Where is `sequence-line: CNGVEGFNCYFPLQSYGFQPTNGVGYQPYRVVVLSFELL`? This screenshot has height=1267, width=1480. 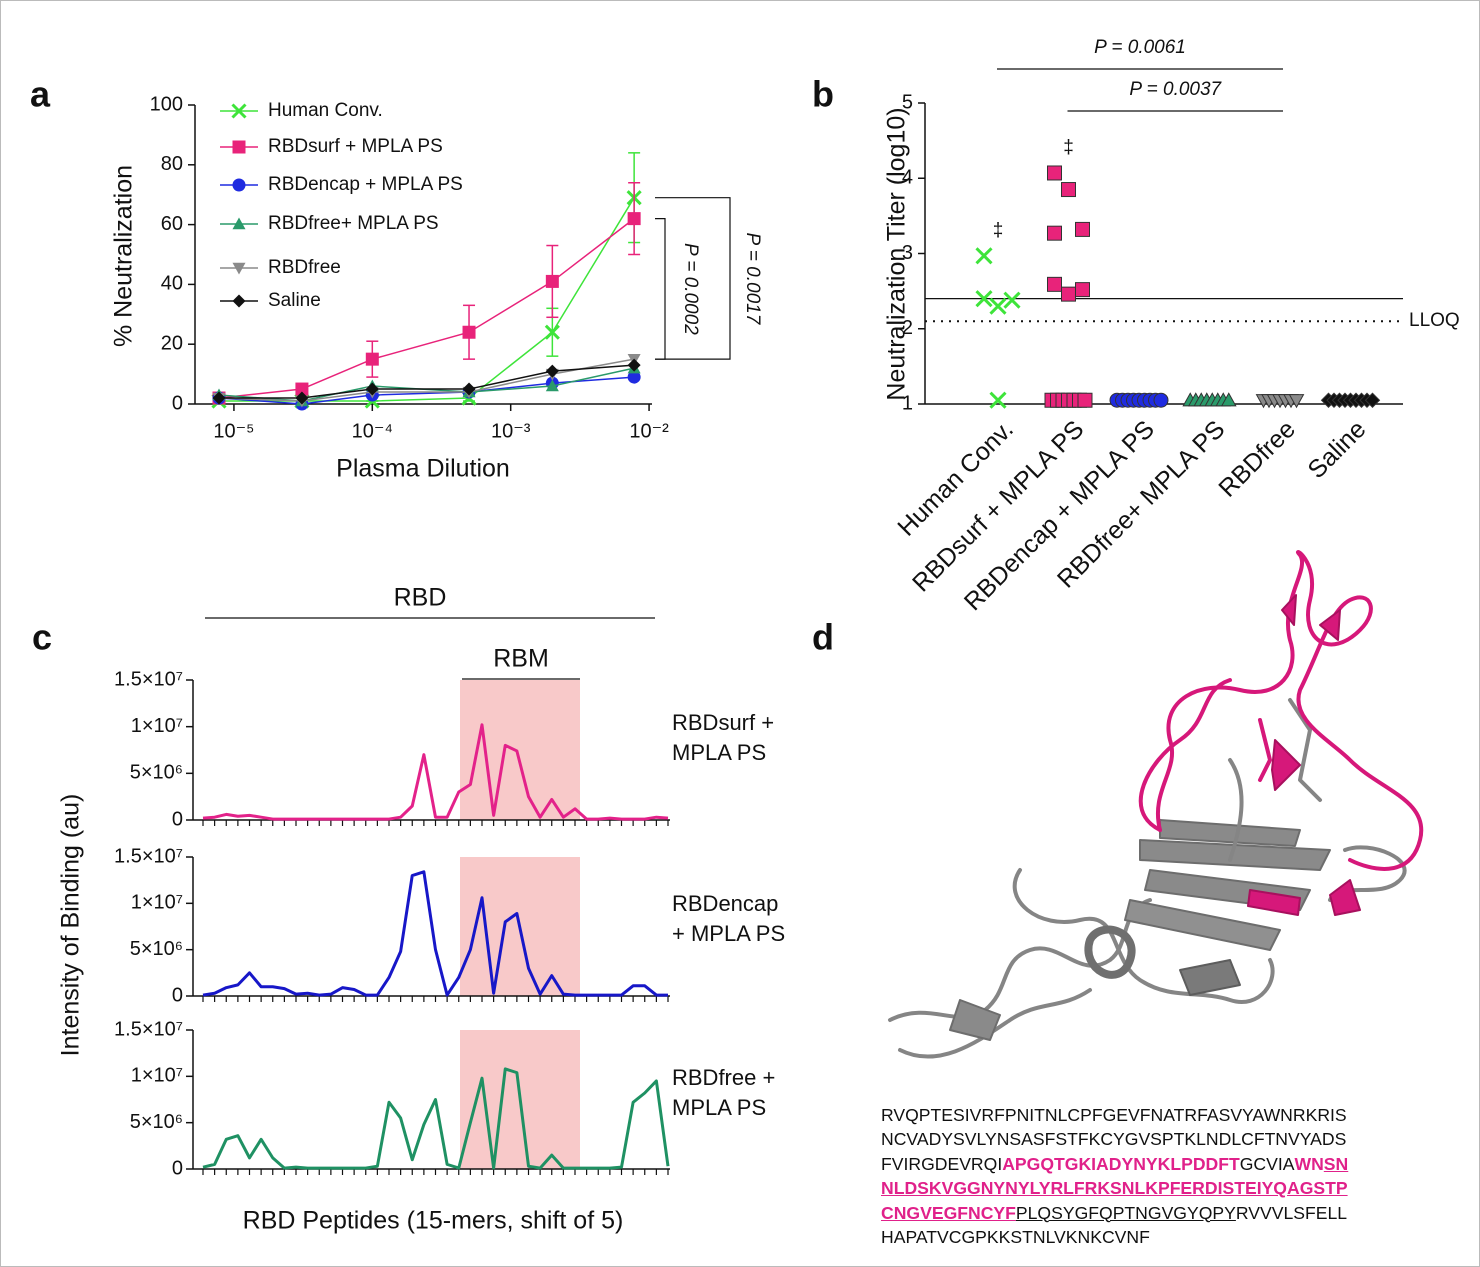
sequence-line: CNGVEGFNCYFPLQSYGFQPTNGVGYQPYRVVVLSFELL is located at coordinates (1114, 1213).